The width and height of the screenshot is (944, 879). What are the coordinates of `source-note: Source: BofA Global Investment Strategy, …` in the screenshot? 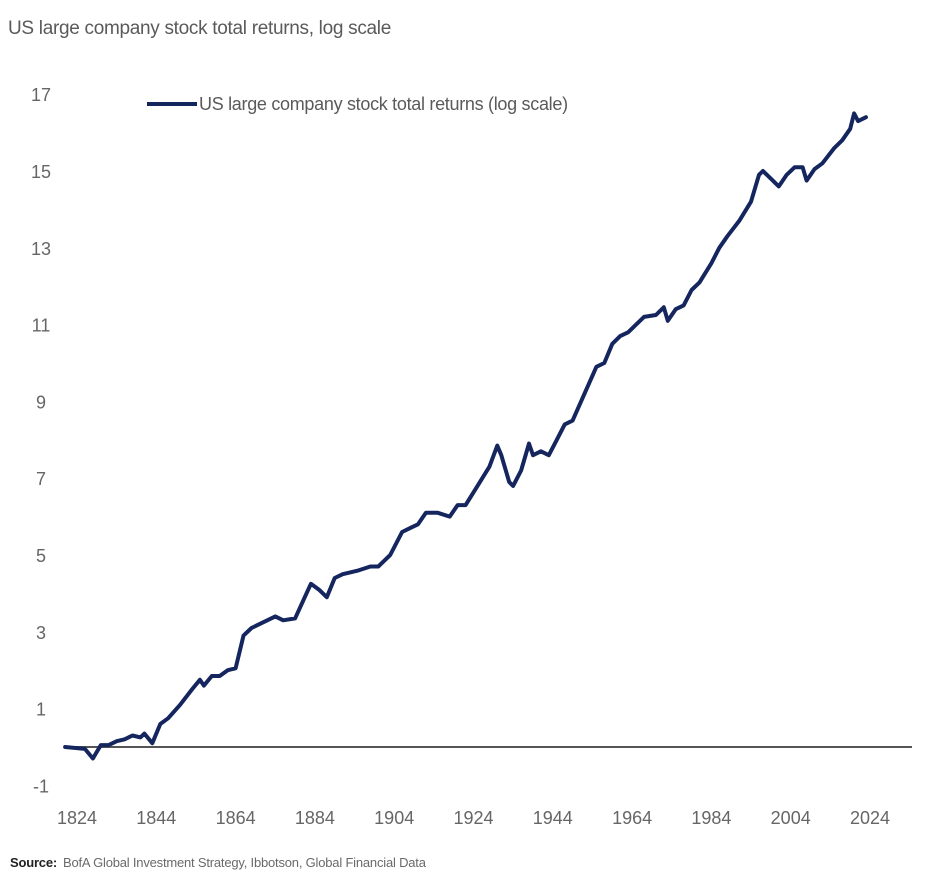 It's located at (218, 862).